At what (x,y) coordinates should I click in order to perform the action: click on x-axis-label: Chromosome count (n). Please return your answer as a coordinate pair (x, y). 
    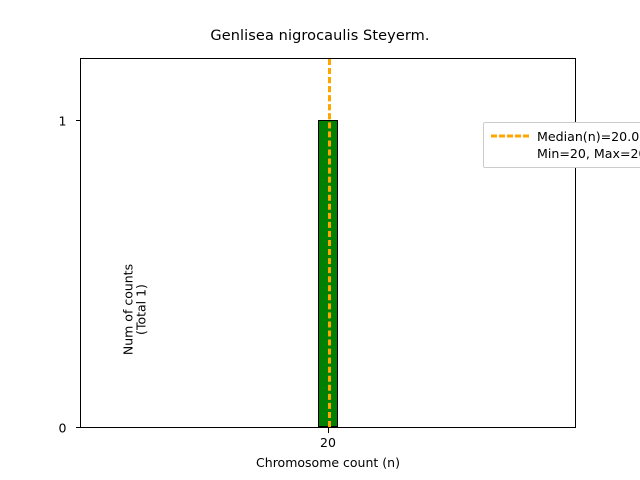
    Looking at the image, I should click on (328, 462).